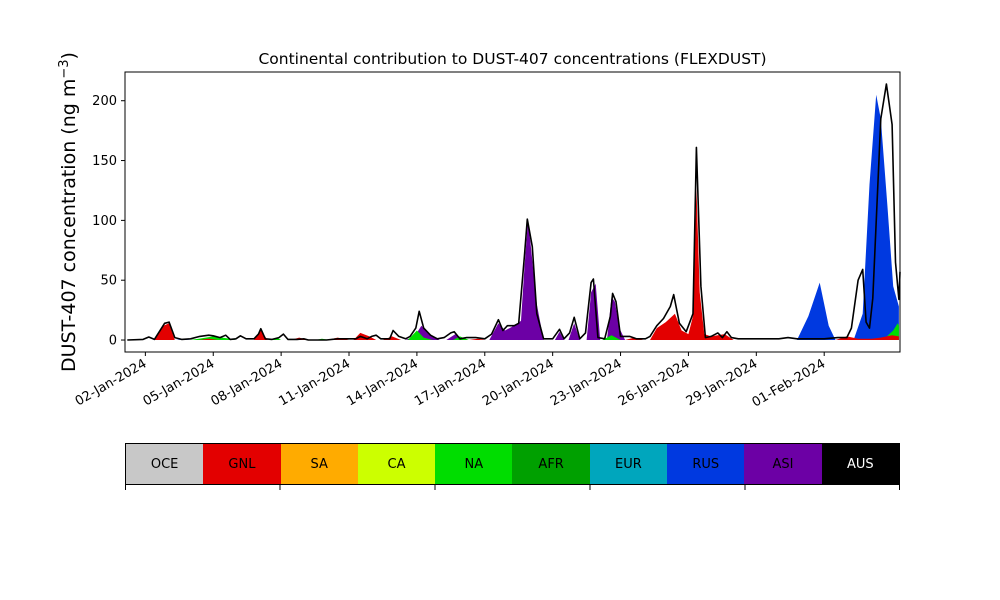  What do you see at coordinates (314, 382) in the screenshot?
I see `x-tick-label: 11-Jan-2024` at bounding box center [314, 382].